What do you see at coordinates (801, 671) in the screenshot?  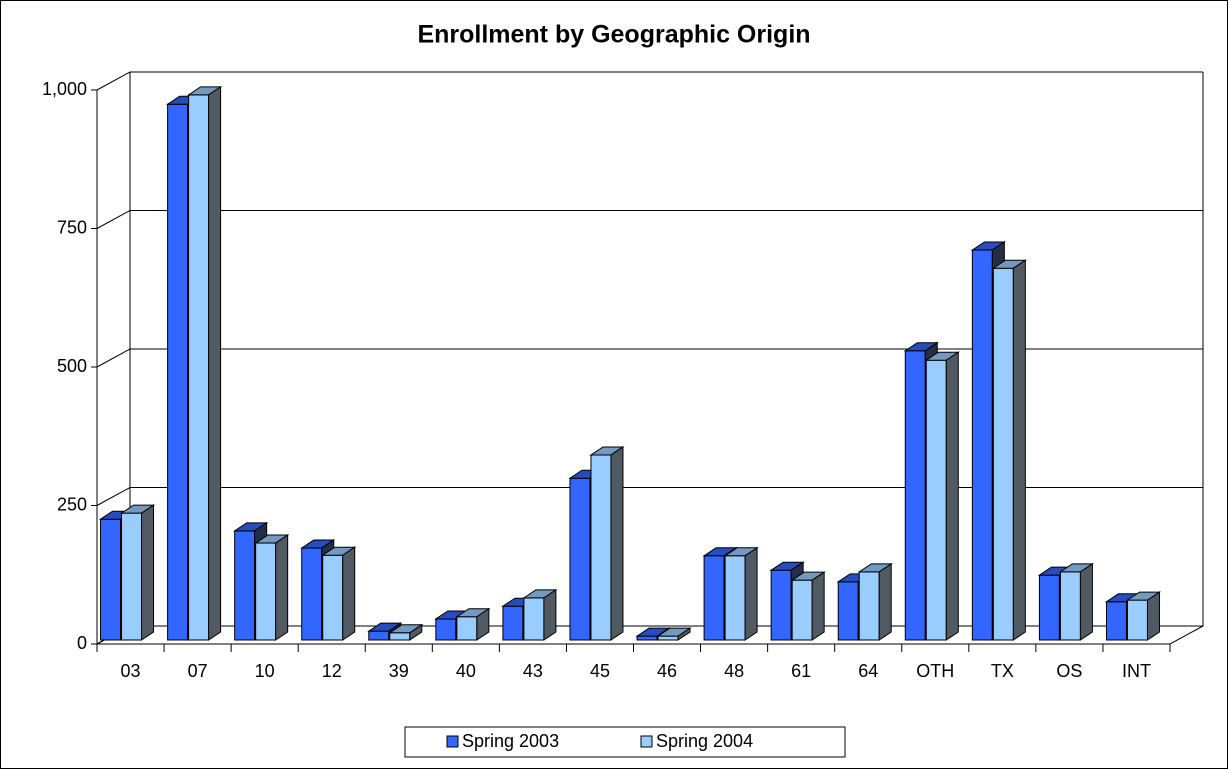 I see `x-tick-label: 61` at bounding box center [801, 671].